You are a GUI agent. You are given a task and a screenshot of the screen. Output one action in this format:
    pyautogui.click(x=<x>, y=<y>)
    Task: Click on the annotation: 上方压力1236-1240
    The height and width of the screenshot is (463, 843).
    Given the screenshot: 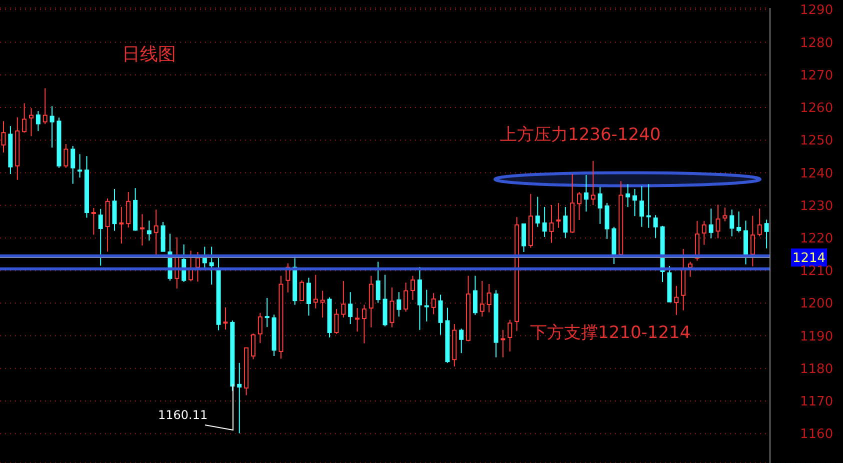 What is the action you would take?
    pyautogui.click(x=580, y=135)
    